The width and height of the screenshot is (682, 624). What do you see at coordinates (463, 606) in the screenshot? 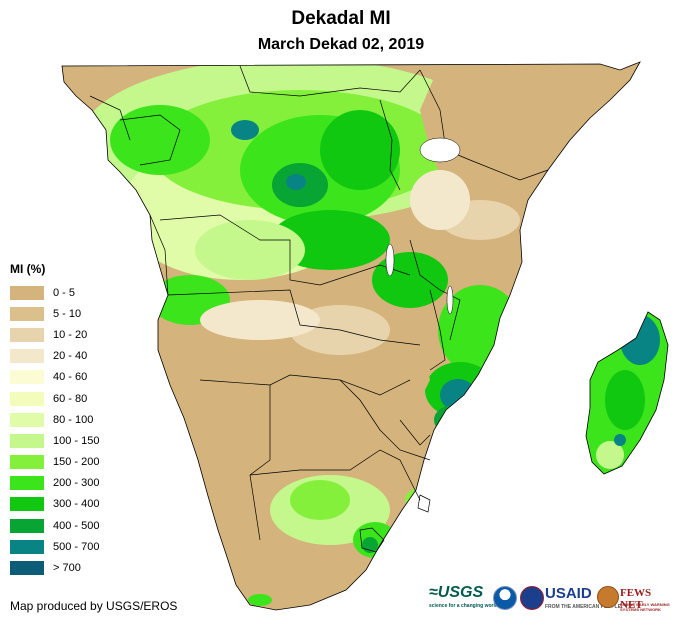
I see `usgs-tagline: science for a changing world` at bounding box center [463, 606].